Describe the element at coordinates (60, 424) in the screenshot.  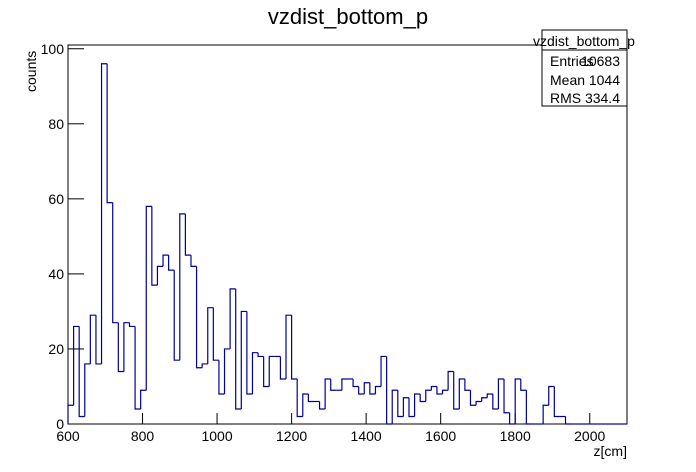
I see `y-tick-label: 0` at that location.